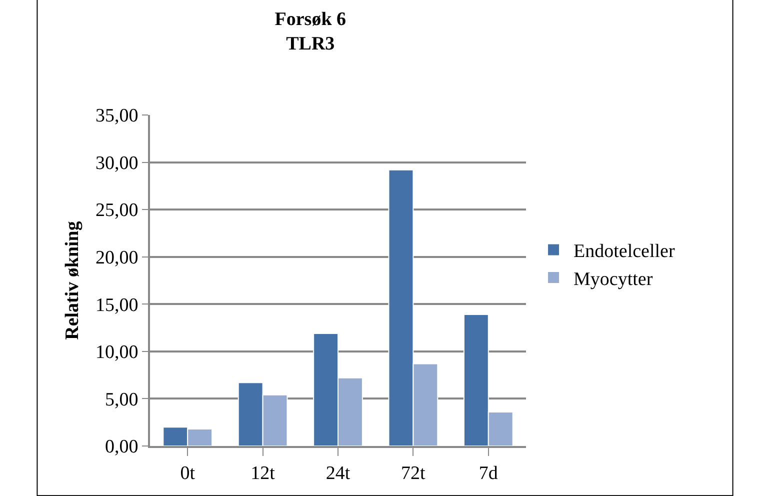  Describe the element at coordinates (116, 258) in the screenshot. I see `y-tick-label: 20,00` at that location.